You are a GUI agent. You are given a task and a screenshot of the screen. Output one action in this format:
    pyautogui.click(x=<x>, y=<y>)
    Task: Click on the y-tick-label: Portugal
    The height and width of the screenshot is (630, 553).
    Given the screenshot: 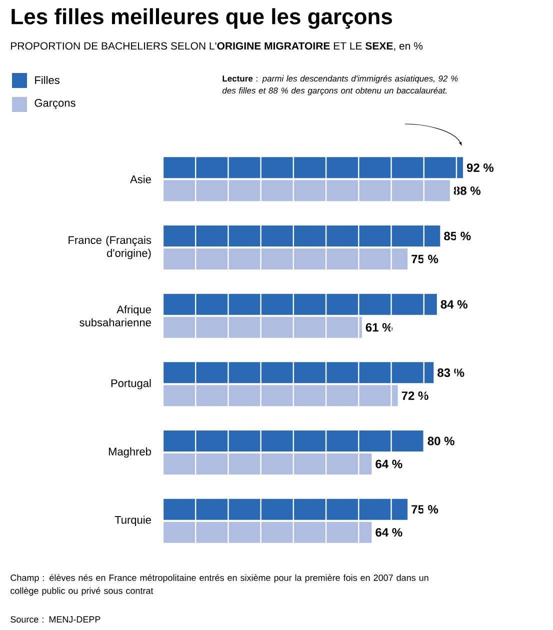 What is the action you would take?
    pyautogui.click(x=131, y=384)
    